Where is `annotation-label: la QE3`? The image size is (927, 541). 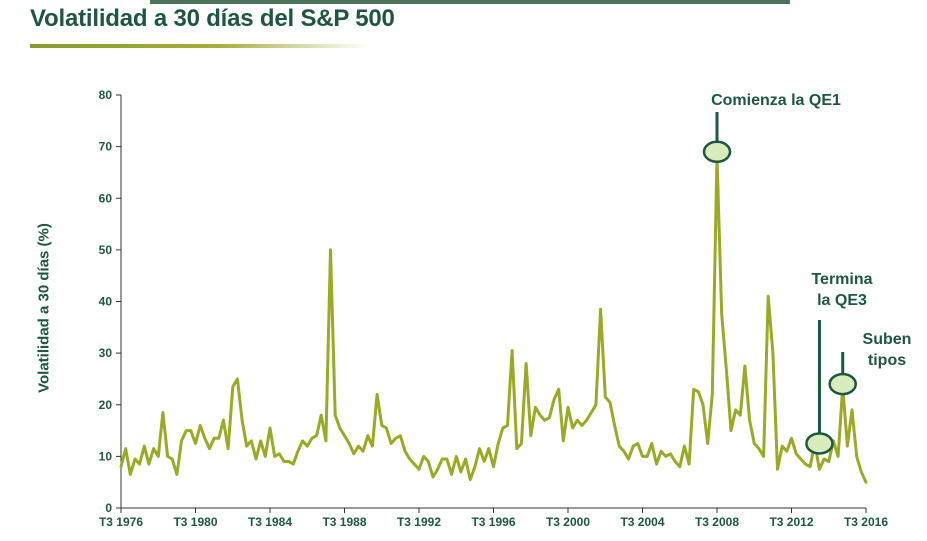 annotation-label: la QE3 is located at coordinates (842, 300).